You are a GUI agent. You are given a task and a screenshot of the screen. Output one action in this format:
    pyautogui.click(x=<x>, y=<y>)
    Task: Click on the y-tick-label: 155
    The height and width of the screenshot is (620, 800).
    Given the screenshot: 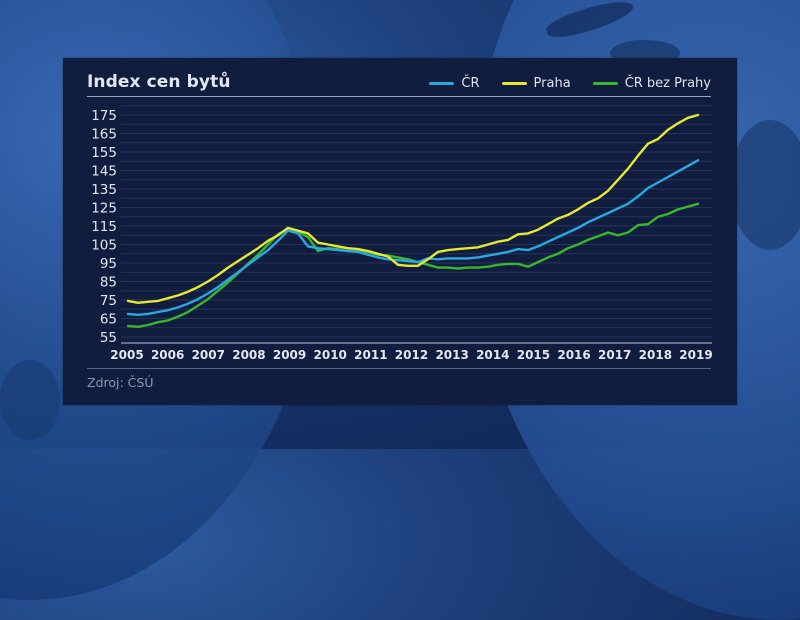 What is the action you would take?
    pyautogui.click(x=104, y=153)
    